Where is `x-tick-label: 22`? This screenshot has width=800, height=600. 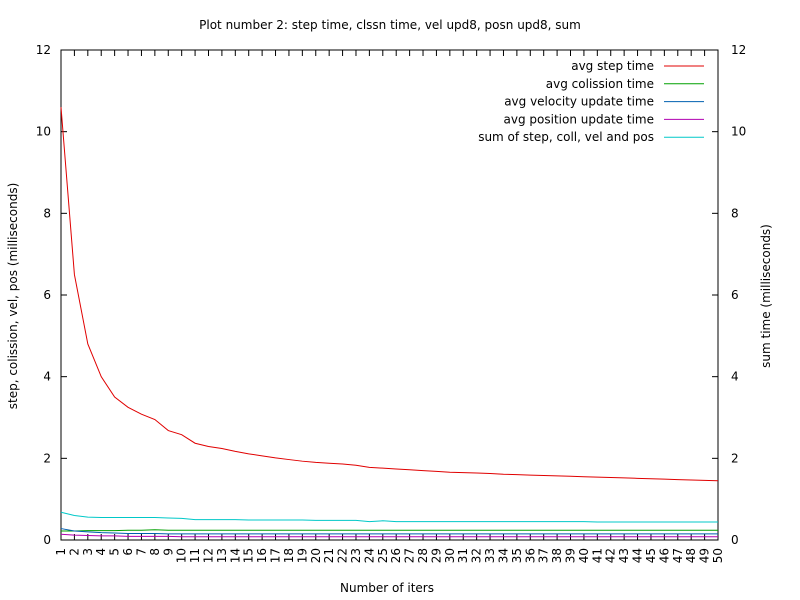 x-tick-label: 22 is located at coordinates (343, 555).